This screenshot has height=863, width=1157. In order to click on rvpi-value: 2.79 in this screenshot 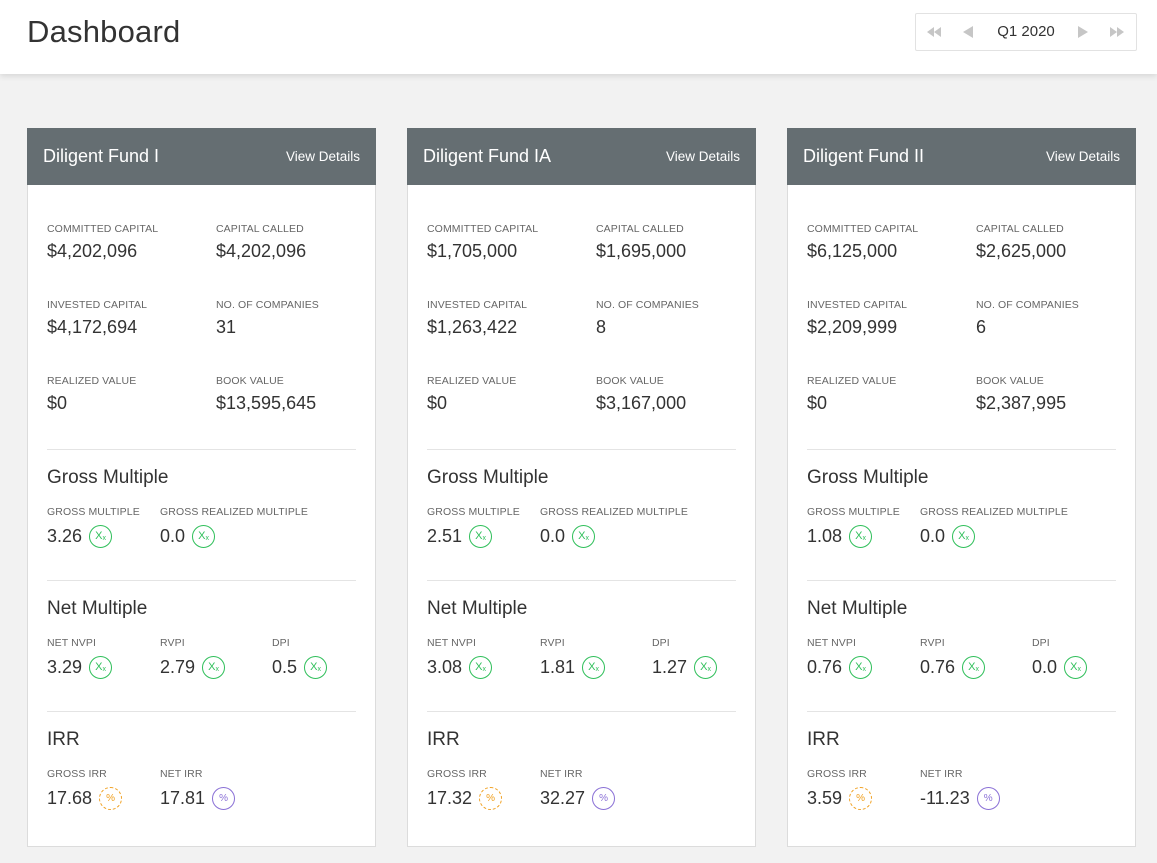, I will do `click(178, 667)`.